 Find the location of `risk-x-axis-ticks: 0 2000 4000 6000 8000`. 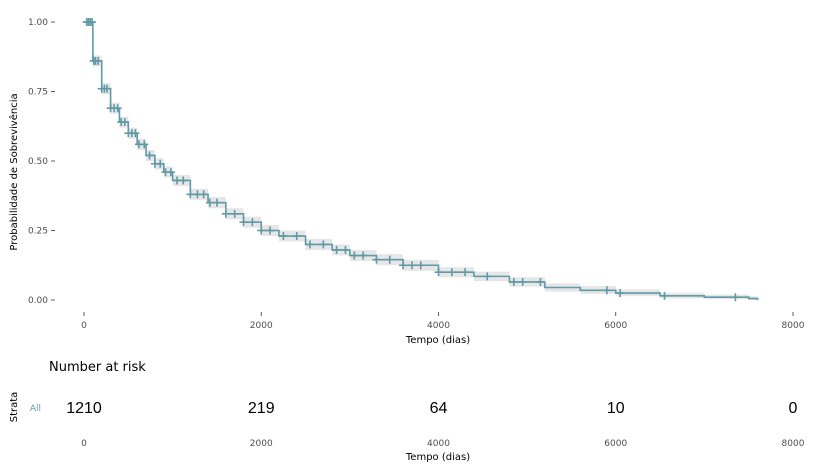

risk-x-axis-ticks: 0 2000 4000 6000 8000 is located at coordinates (443, 444).